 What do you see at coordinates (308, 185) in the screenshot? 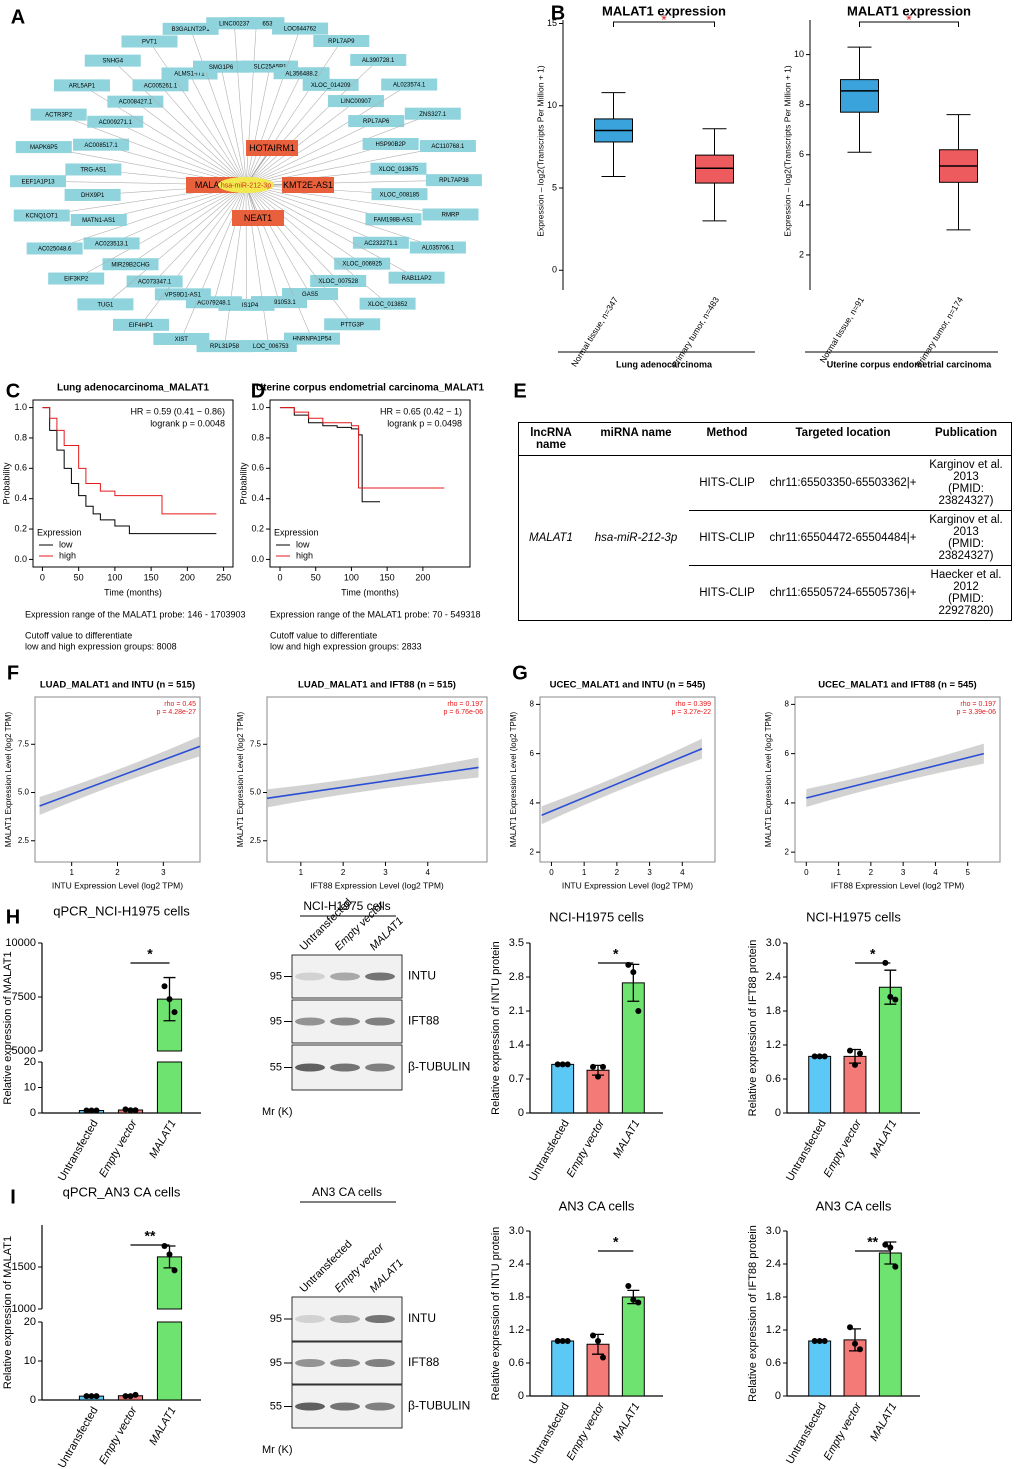
I see `lncrna-label: KMT2E-AS1` at bounding box center [308, 185].